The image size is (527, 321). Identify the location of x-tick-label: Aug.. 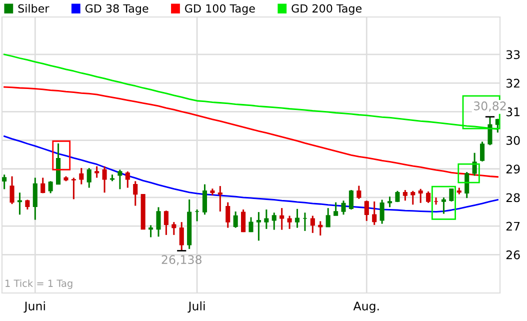
(366, 307).